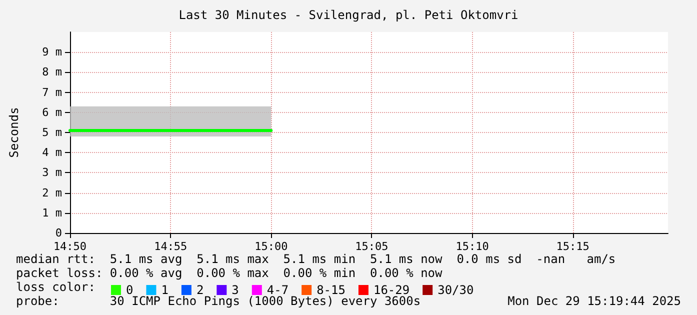 The image size is (697, 315). What do you see at coordinates (235, 290) in the screenshot?
I see `legend-label: 3` at bounding box center [235, 290].